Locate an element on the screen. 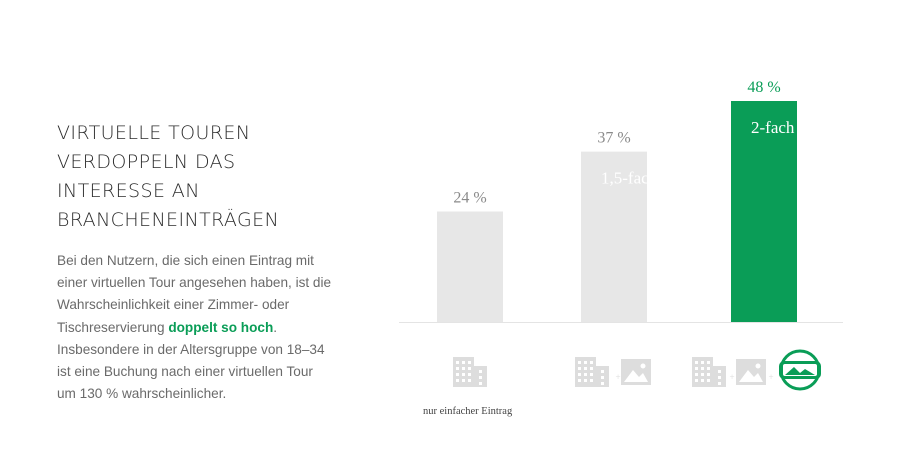 The image size is (910, 462). body-text-fragment: Tischreservierung is located at coordinates (113, 327).